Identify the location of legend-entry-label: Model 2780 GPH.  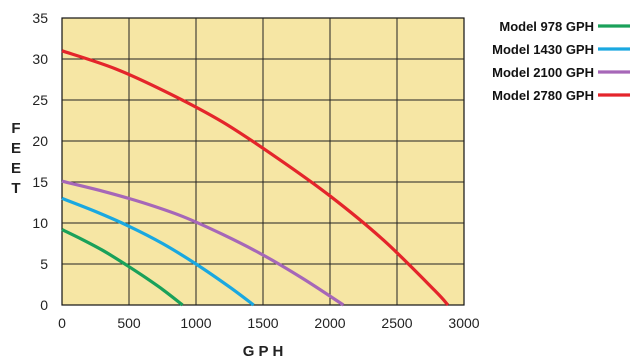
(543, 95).